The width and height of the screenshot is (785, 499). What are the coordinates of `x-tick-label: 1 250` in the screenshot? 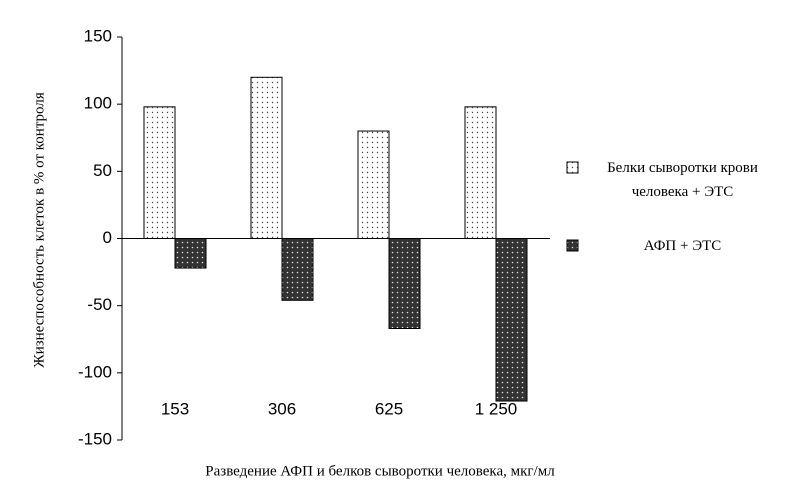 It's located at (496, 408).